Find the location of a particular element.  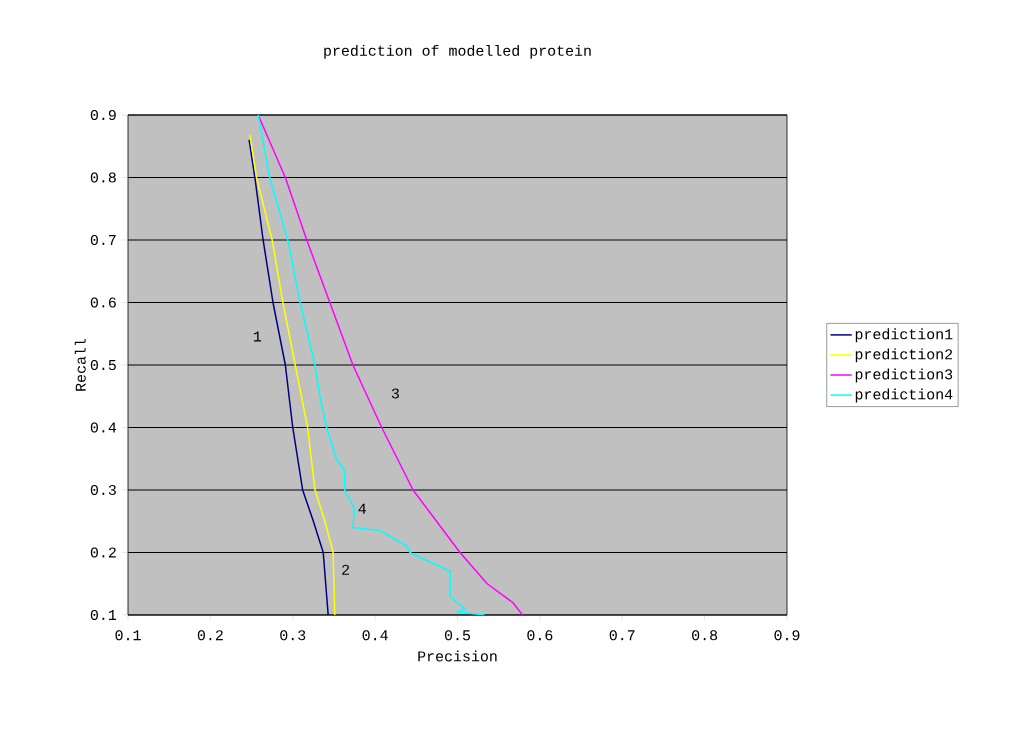

x-tick-label: 0.6 is located at coordinates (540, 635).